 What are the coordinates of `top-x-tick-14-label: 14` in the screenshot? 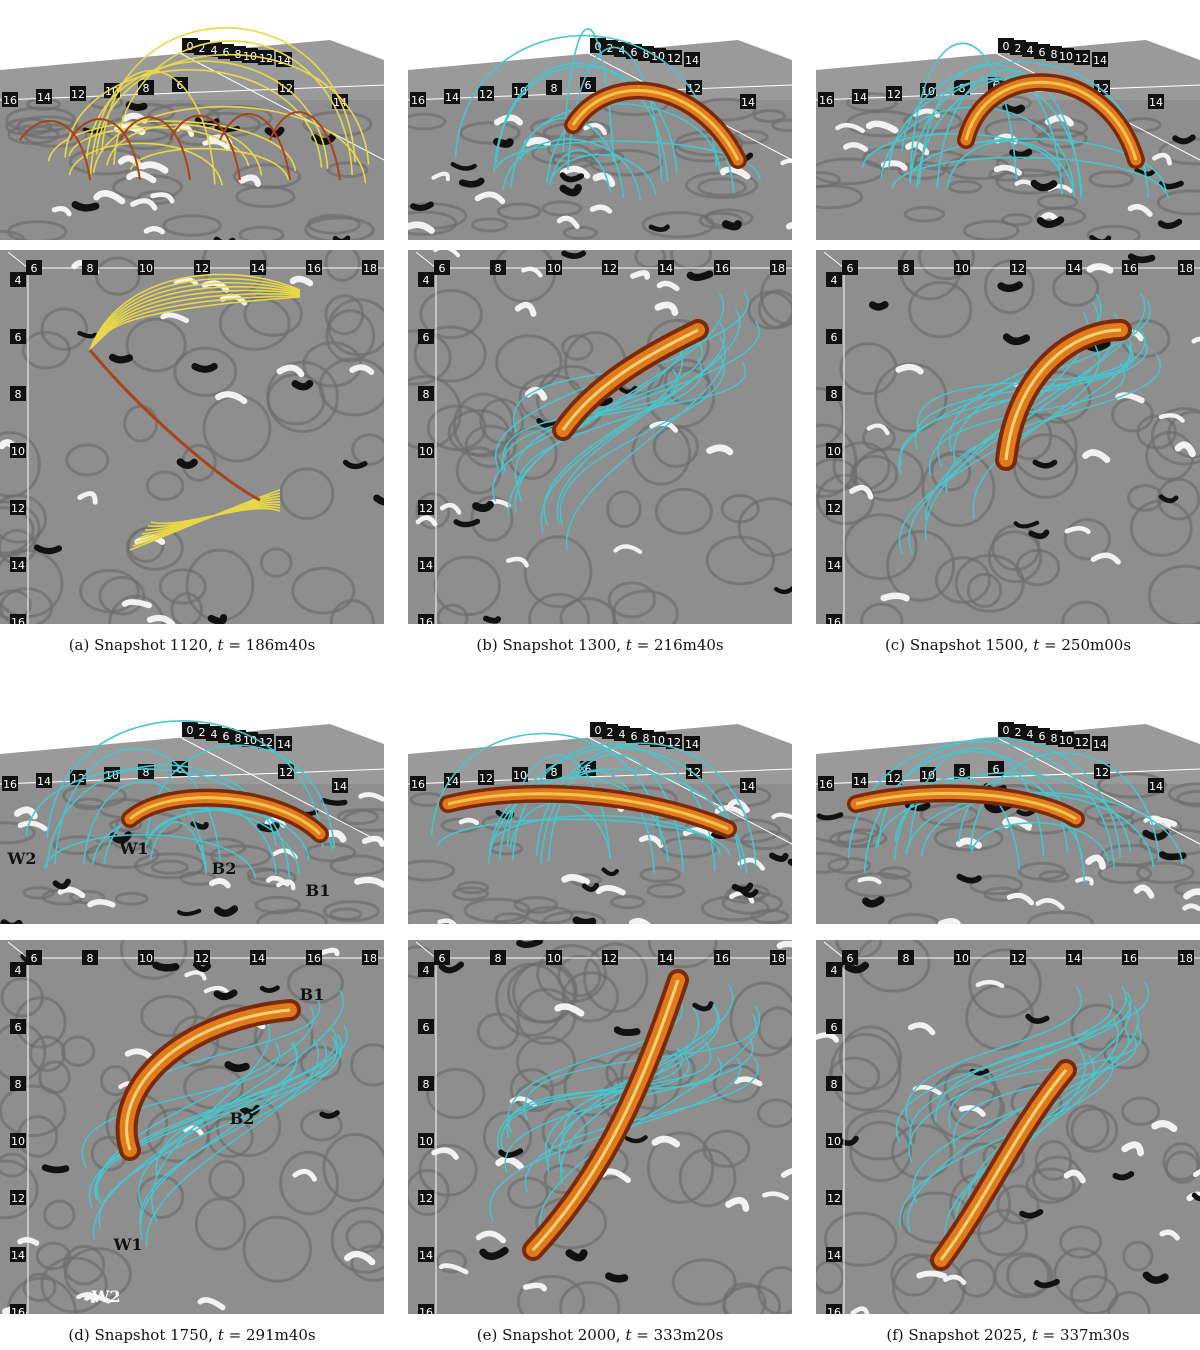 It's located at (1074, 268).